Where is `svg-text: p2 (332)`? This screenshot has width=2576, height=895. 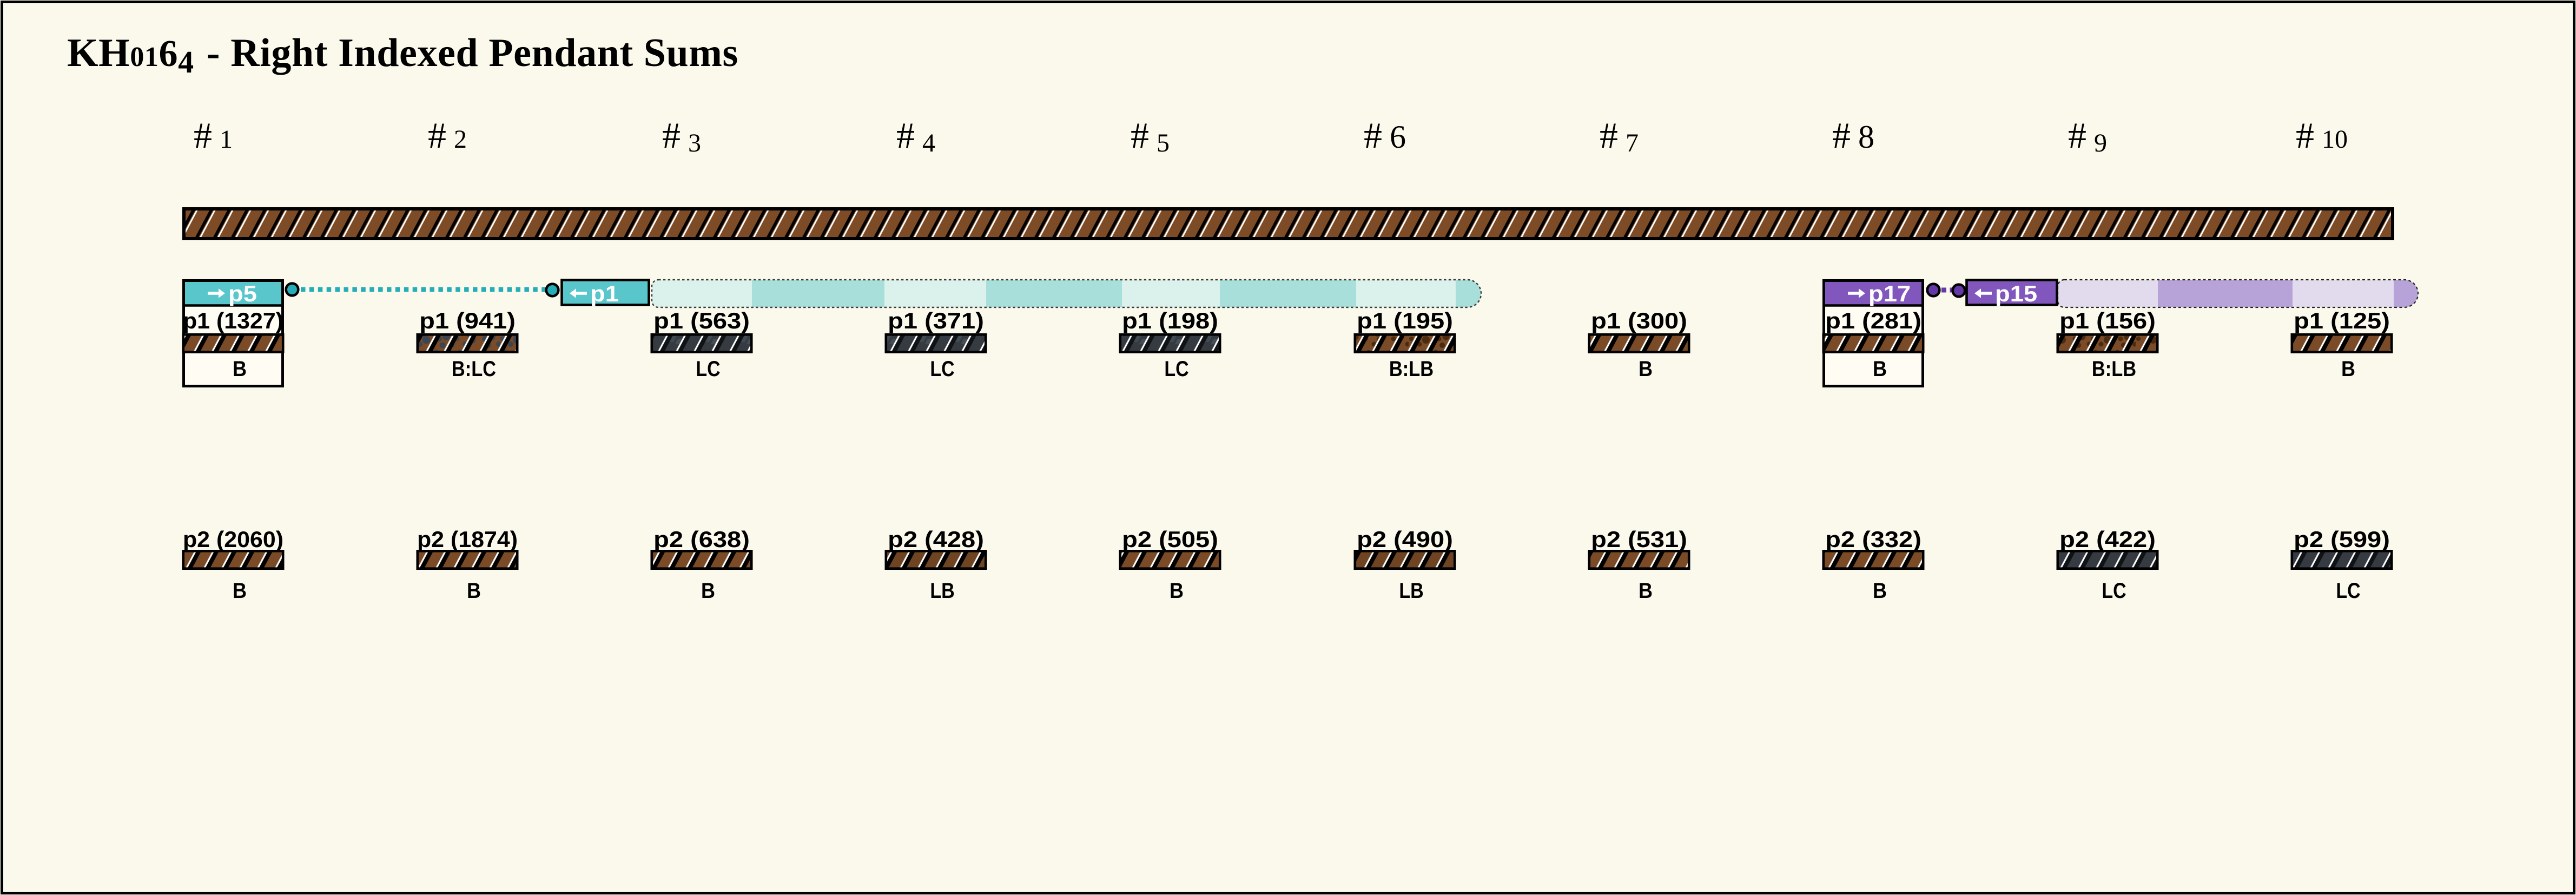 svg-text: p2 (332) is located at coordinates (1873, 539).